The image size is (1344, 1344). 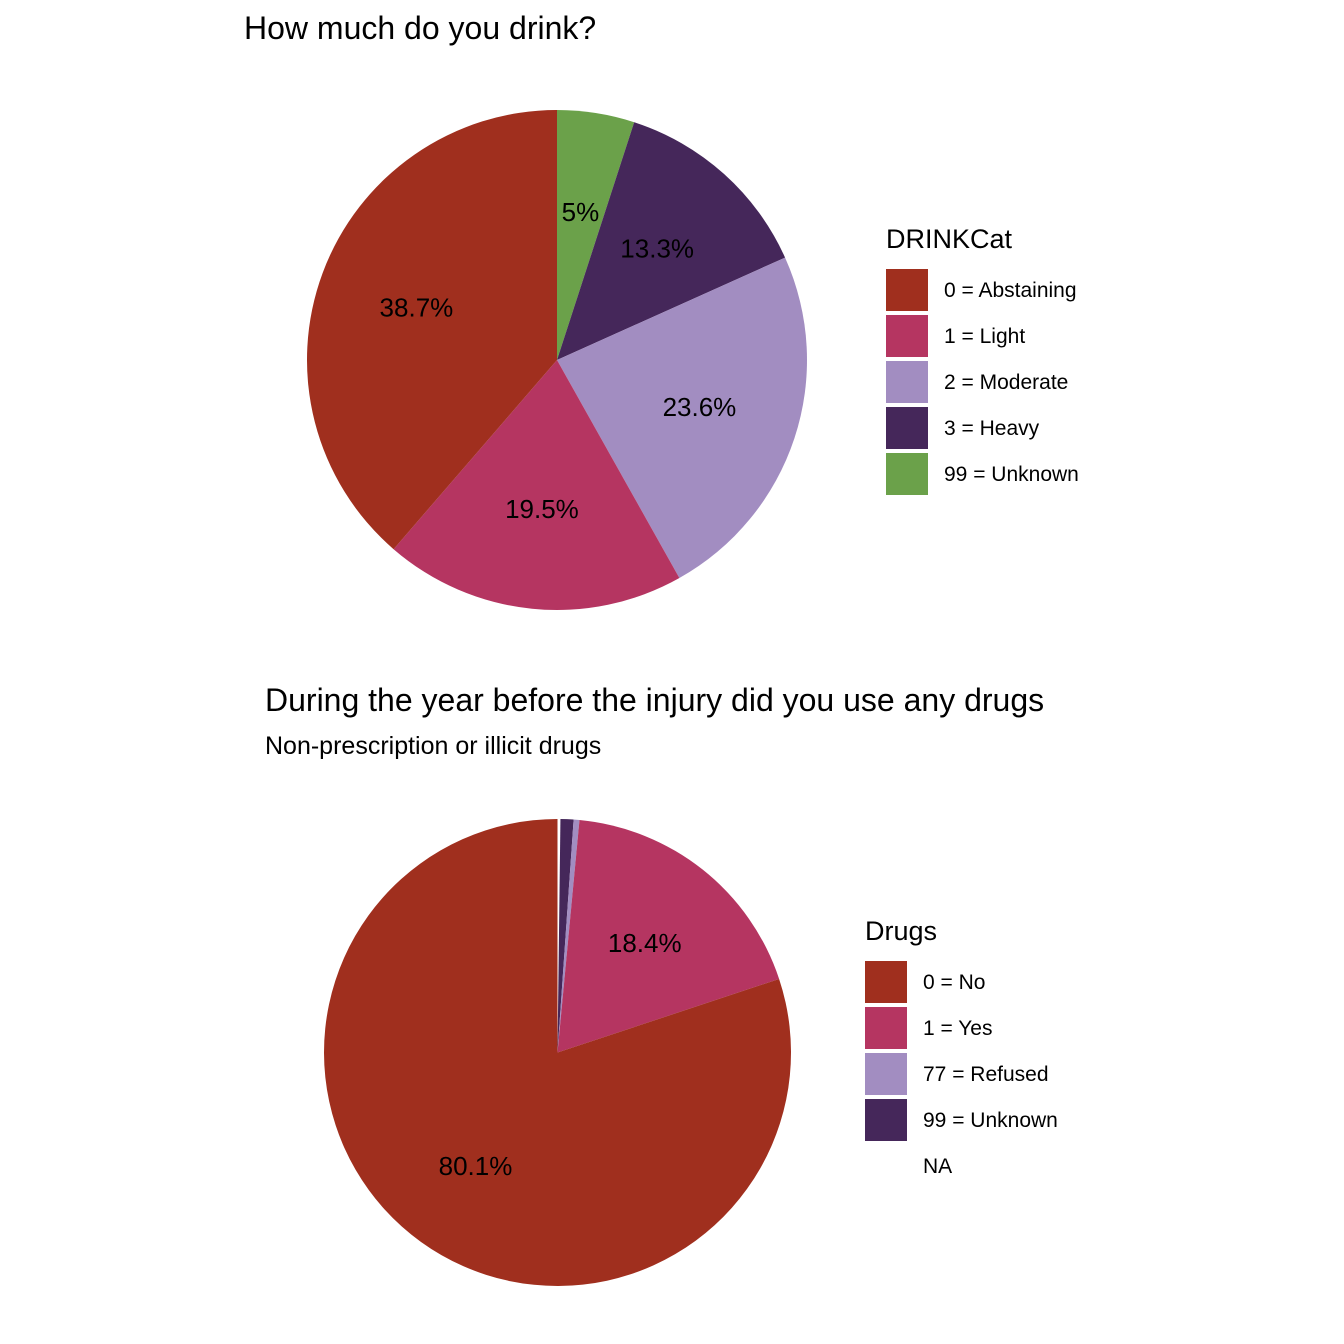 I want to click on pie-slice-0-abstaining, so click(x=431, y=330).